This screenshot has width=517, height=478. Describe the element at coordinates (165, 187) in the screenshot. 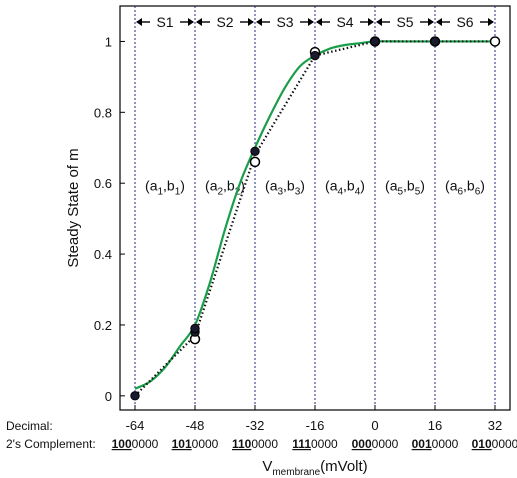

I see `region-label: (a1,b1)` at that location.